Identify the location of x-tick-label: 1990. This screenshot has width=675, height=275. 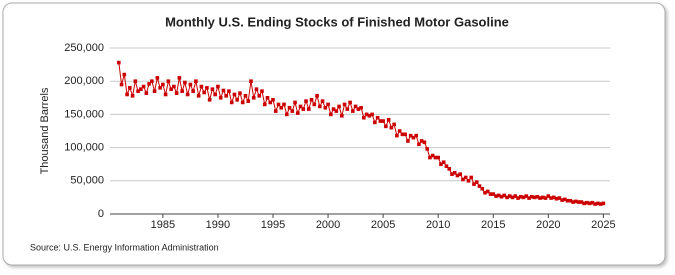
(218, 225).